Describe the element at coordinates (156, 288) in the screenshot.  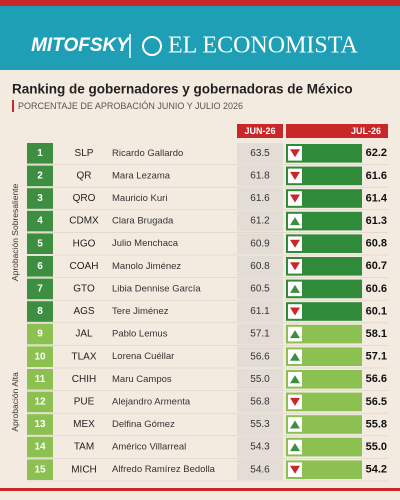
I see `governor: Libia Dennise García` at that location.